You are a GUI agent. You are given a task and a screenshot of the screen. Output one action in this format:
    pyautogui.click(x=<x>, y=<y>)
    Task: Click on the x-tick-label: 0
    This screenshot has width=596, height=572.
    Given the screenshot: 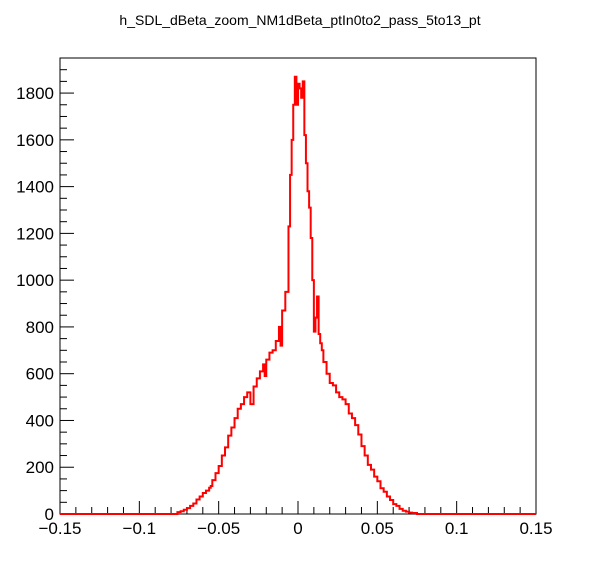 What is the action you would take?
    pyautogui.click(x=297, y=528)
    